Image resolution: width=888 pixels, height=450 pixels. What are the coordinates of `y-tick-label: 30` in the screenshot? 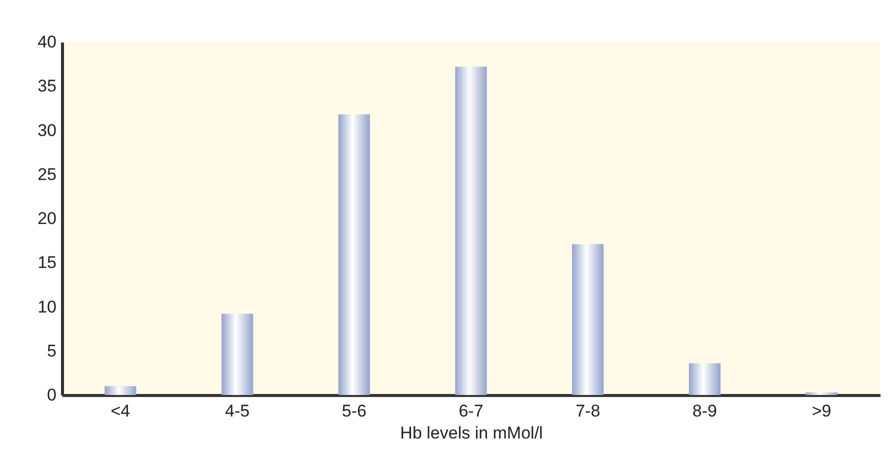 It's located at (47, 130).